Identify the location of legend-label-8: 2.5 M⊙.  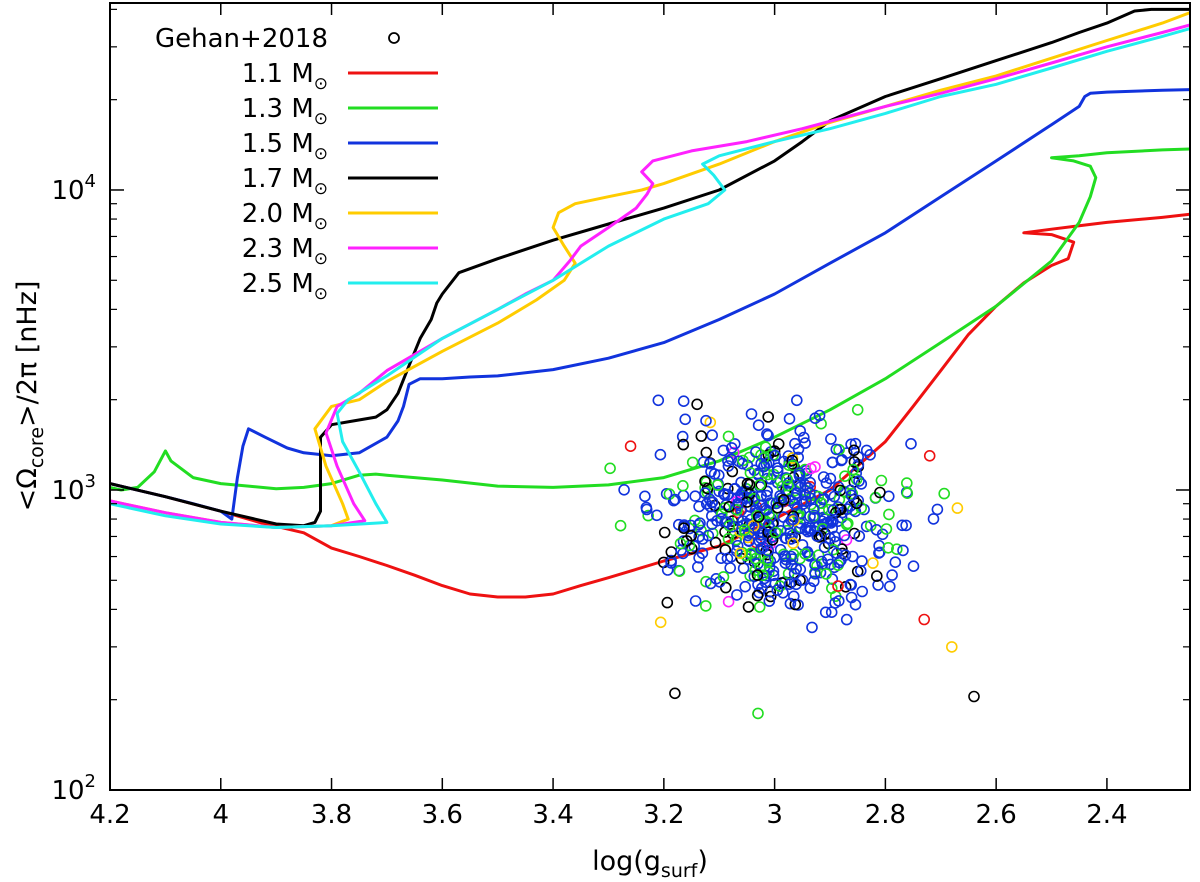
(285, 286).